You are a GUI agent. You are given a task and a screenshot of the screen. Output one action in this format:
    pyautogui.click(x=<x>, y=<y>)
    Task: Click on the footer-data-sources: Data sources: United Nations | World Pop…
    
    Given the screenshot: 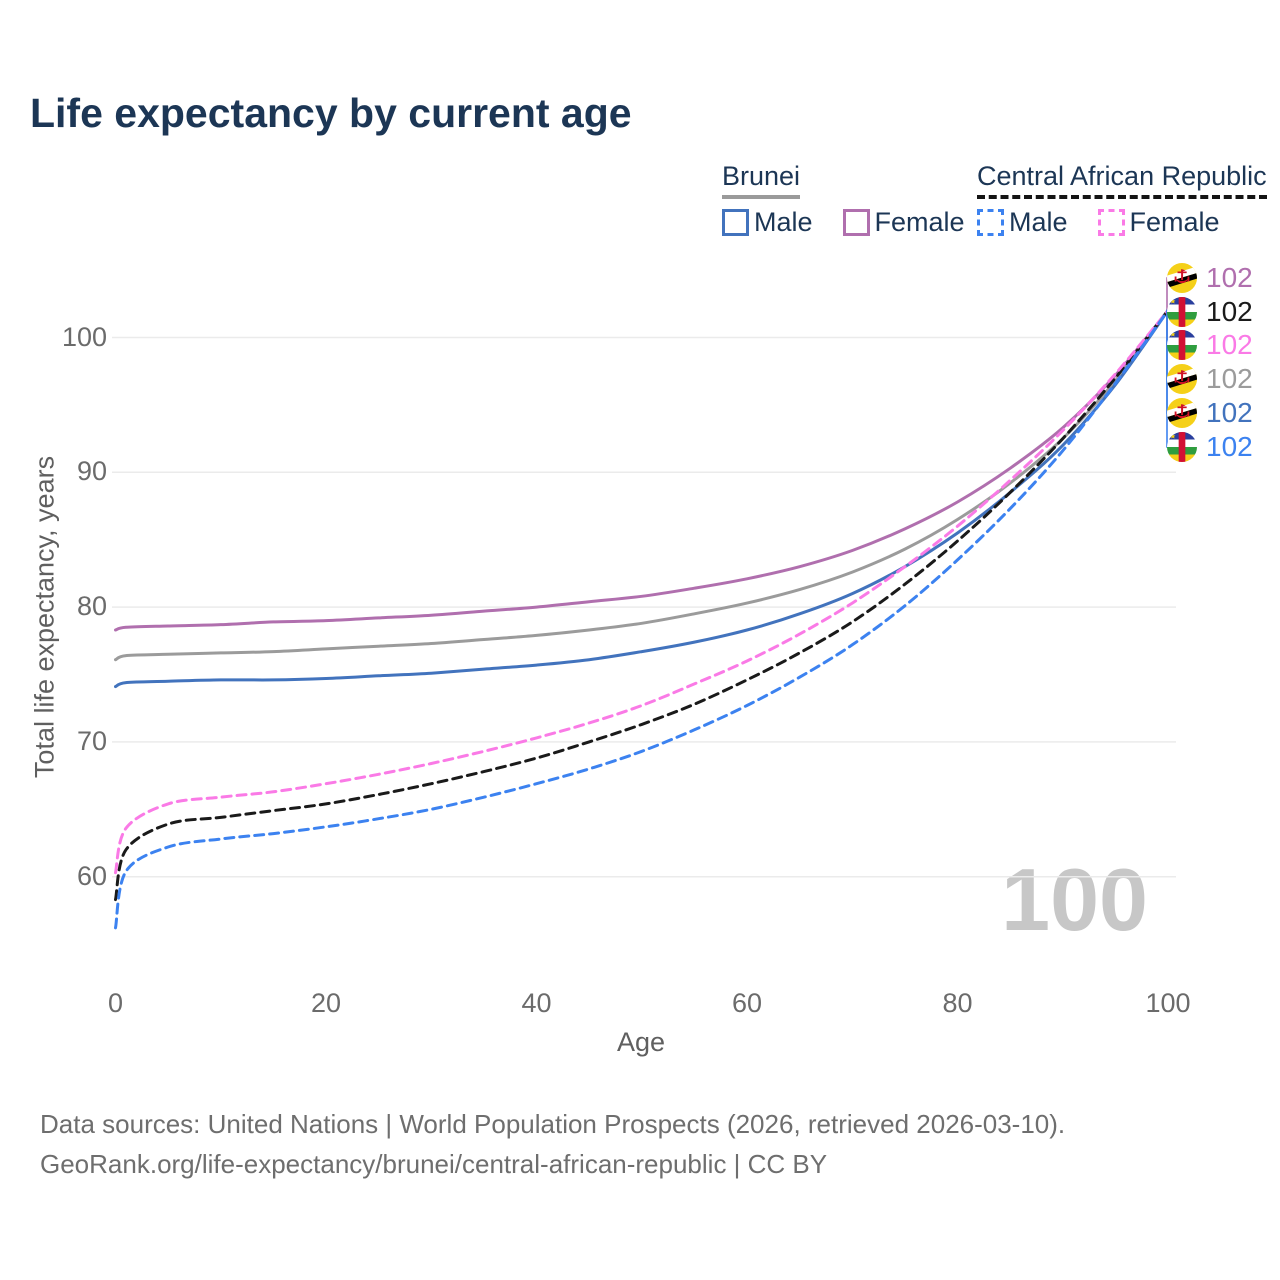 What is the action you would take?
    pyautogui.click(x=553, y=1124)
    